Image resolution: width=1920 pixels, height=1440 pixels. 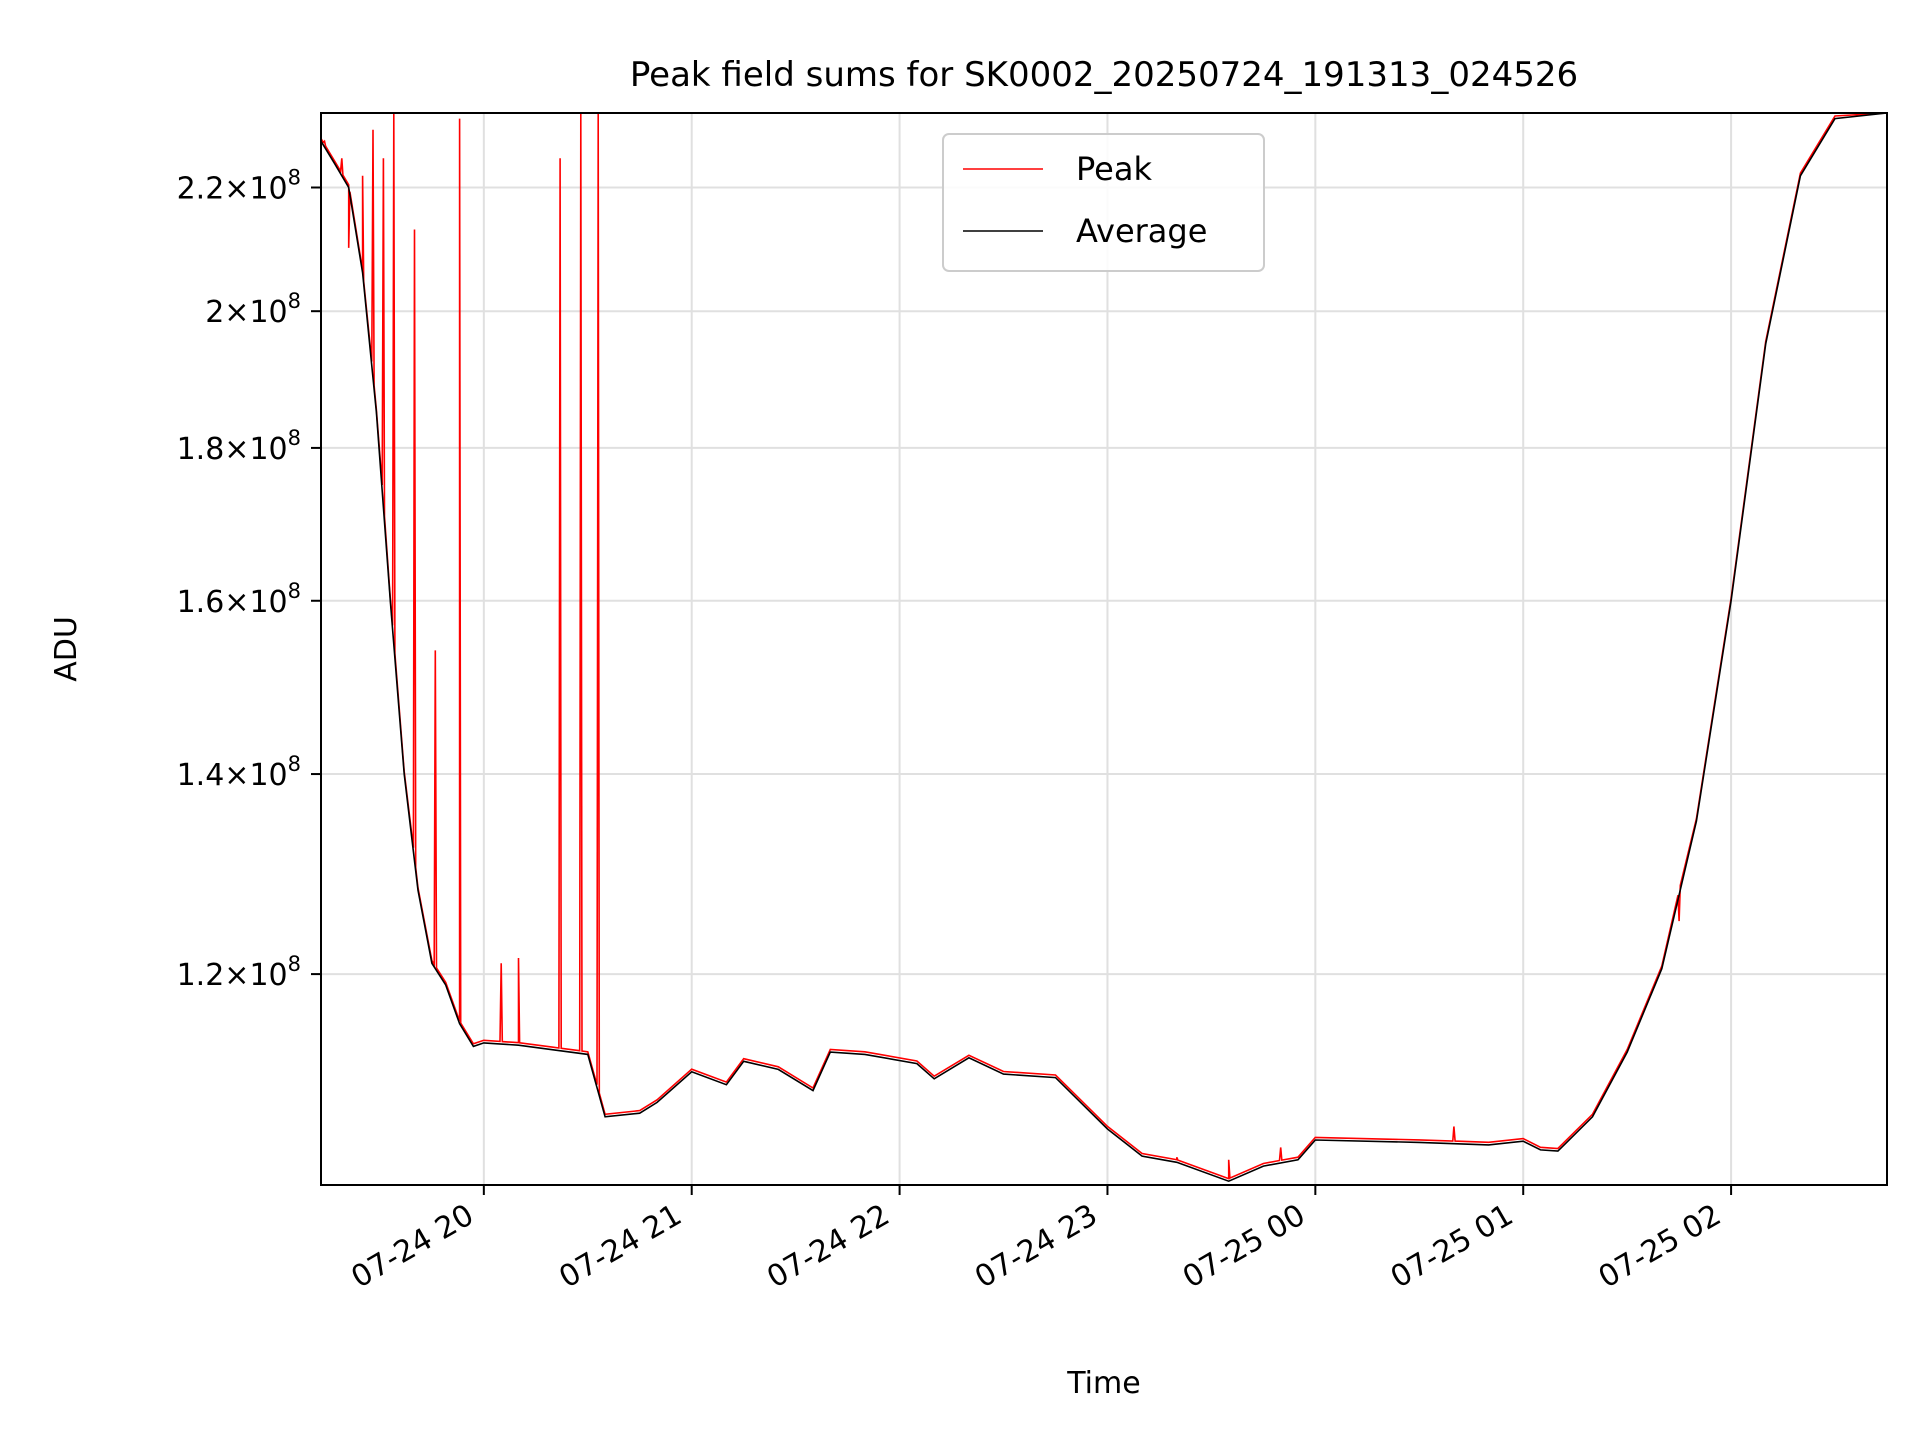 I want to click on legend-label-average: Average, so click(x=1141, y=231).